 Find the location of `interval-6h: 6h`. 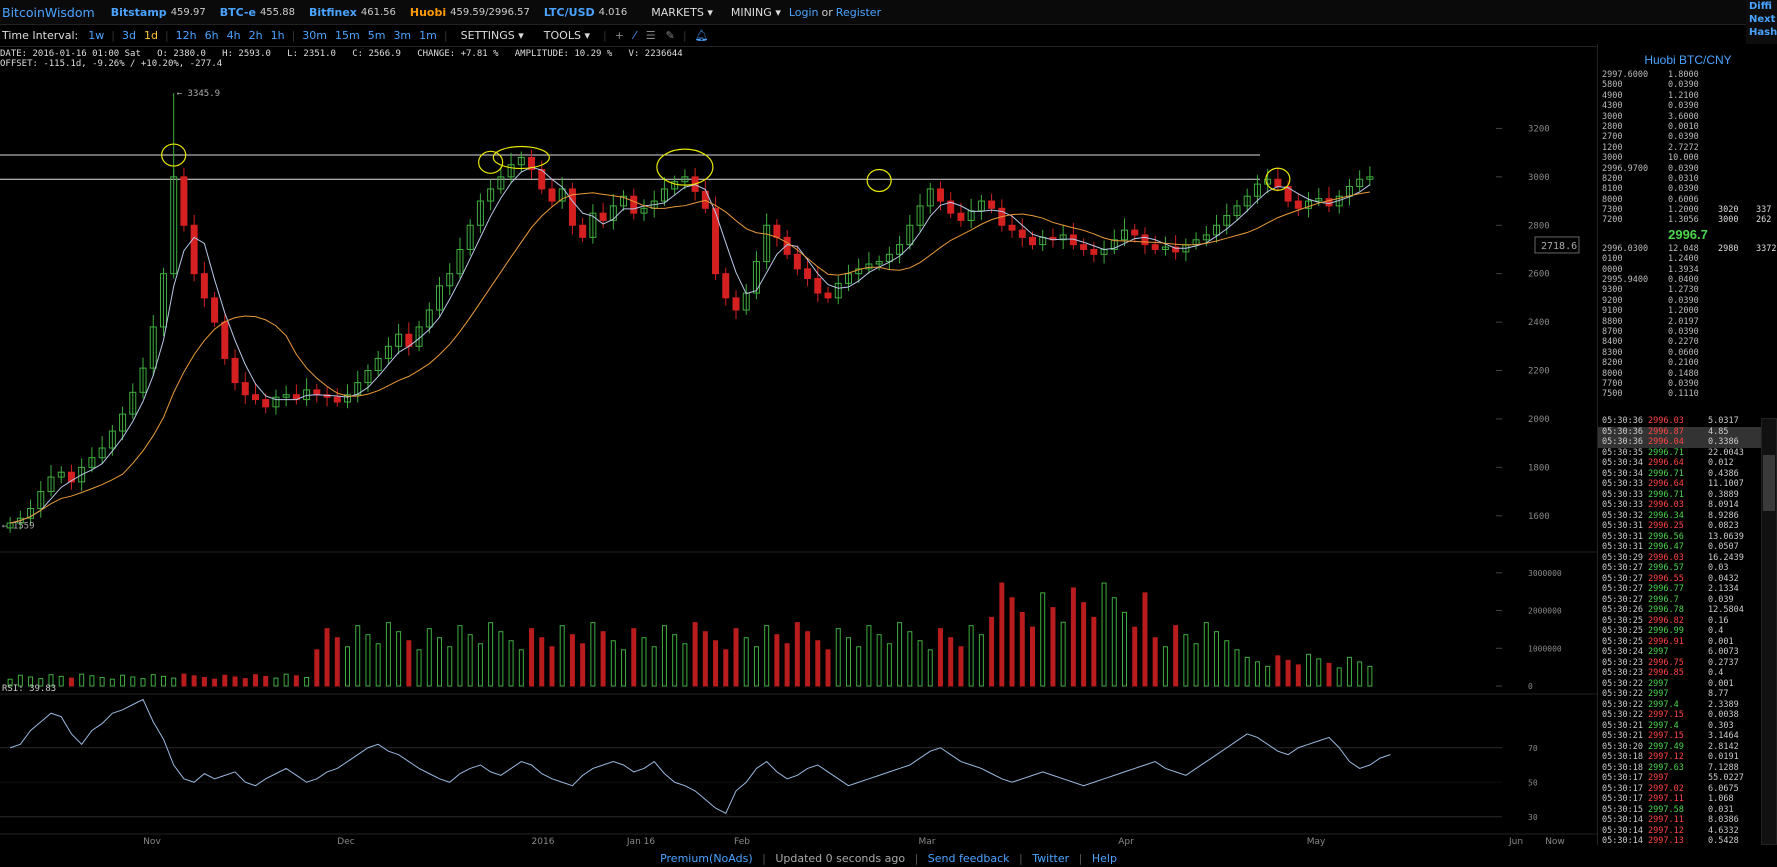

interval-6h: 6h is located at coordinates (211, 35).